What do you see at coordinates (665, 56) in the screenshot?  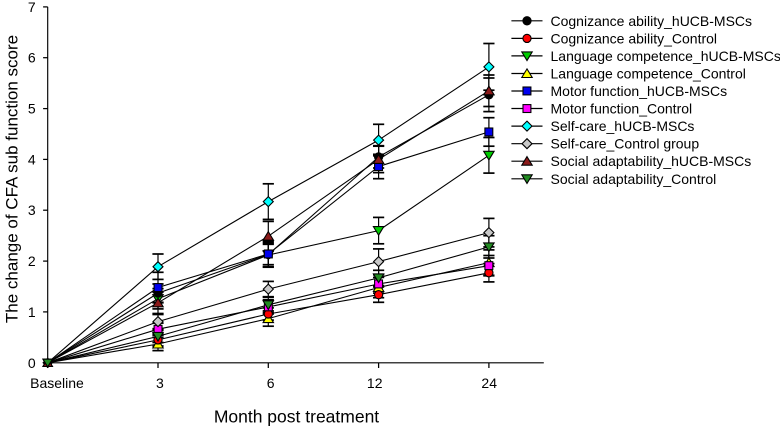 I see `svg-text: Language competence_hUCB-MSCs` at bounding box center [665, 56].